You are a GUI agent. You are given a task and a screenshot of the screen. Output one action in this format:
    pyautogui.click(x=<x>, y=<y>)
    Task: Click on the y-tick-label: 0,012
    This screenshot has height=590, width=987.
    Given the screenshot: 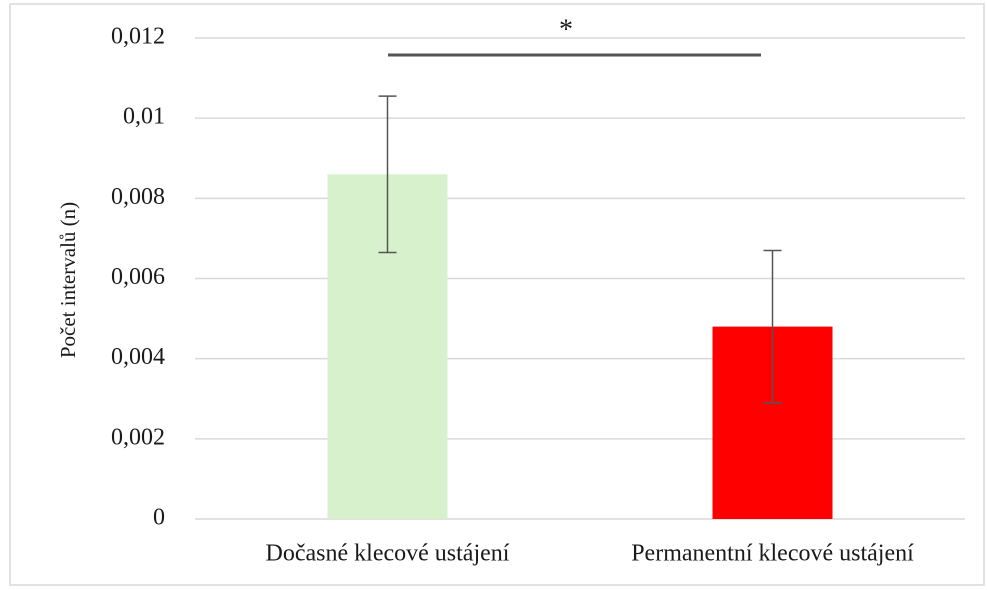 What is the action you would take?
    pyautogui.click(x=138, y=37)
    